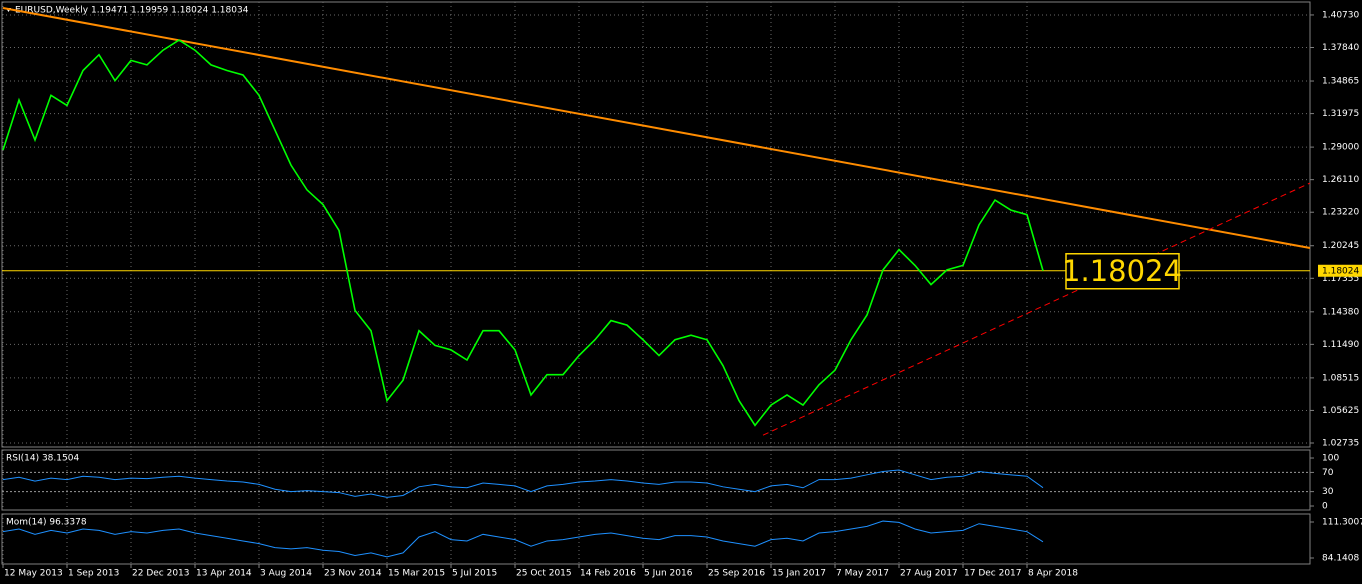 The height and width of the screenshot is (584, 1362). I want to click on x-tick-label: 5 Jun 2016, so click(668, 574).